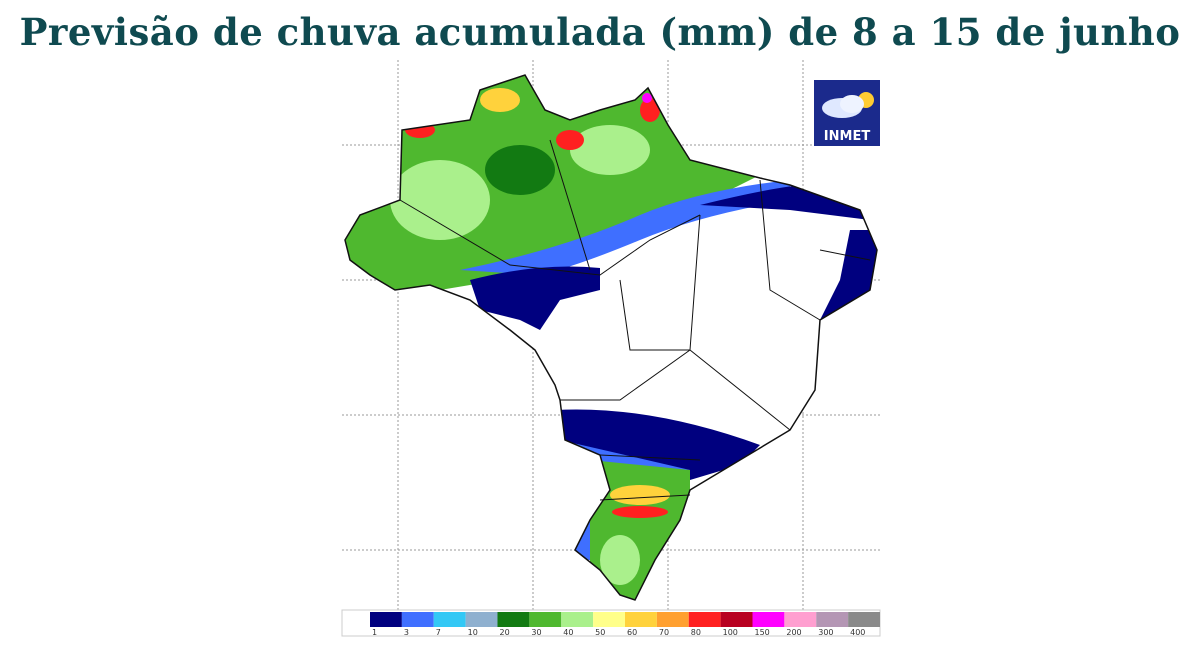 The image size is (1200, 650). I want to click on color-legend: 1 3 7 10 20 30 40 50 60 70 80 100 150 200 300 400, so click(611, 623).